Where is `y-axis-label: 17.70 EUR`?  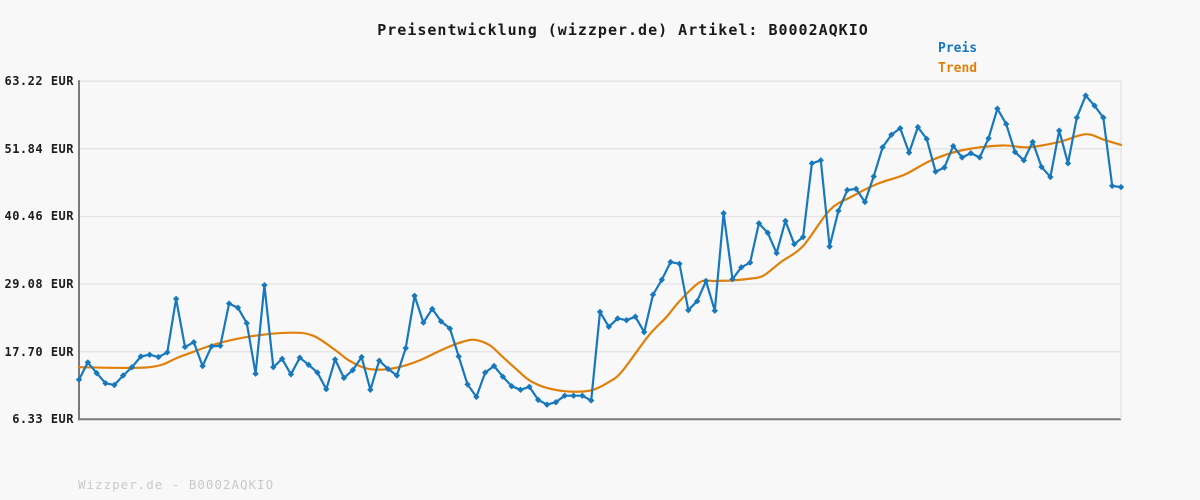
y-axis-label: 17.70 EUR is located at coordinates (39, 351).